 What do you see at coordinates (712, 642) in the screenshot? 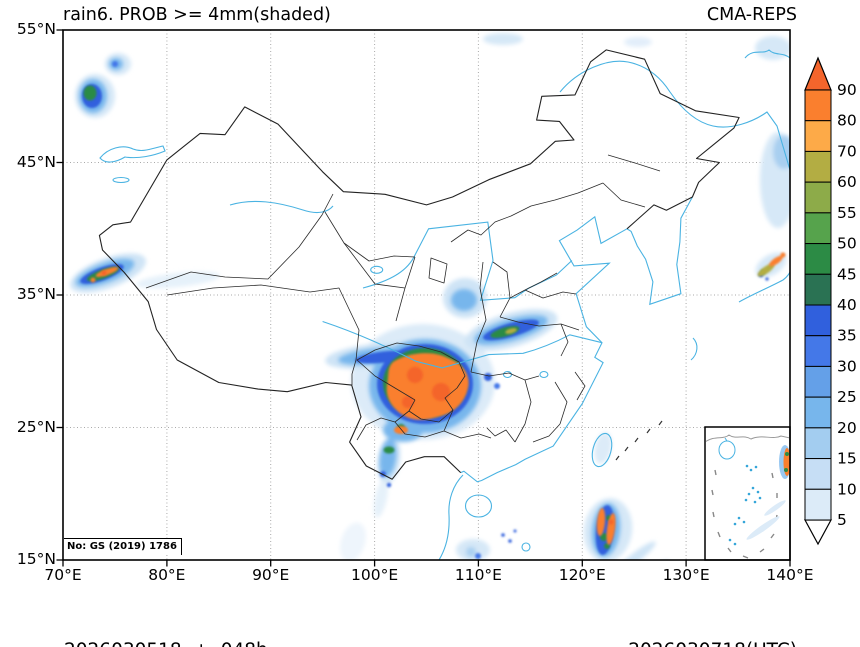
I see `valid-time-utc: 2026030718(UTC)` at bounding box center [712, 642].